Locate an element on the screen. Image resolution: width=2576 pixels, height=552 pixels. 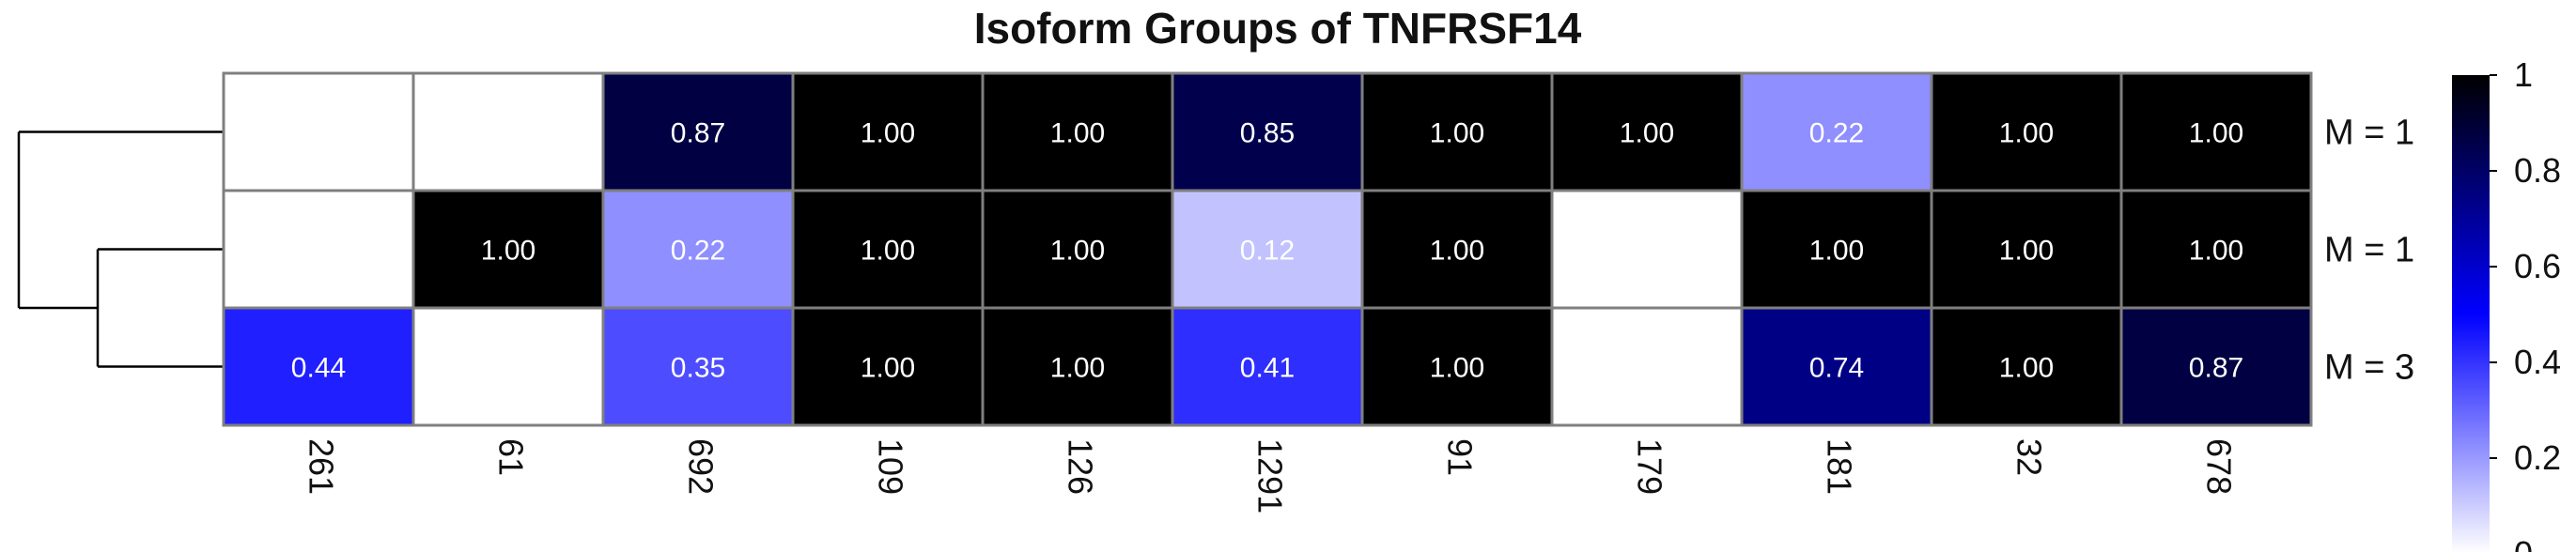
legend-colorbar is located at coordinates (2471, 314).